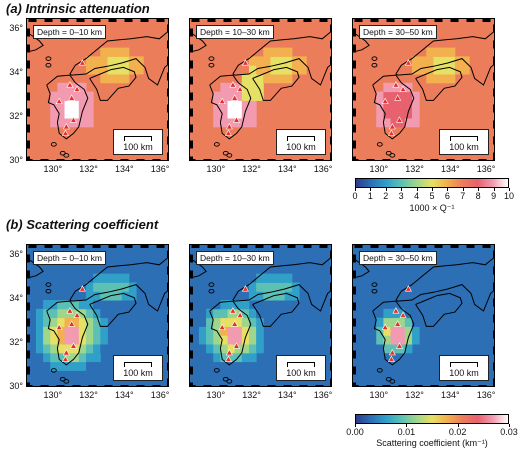  I want to click on map-panel: Depth = 0–10 km 100 km, so click(97, 315).